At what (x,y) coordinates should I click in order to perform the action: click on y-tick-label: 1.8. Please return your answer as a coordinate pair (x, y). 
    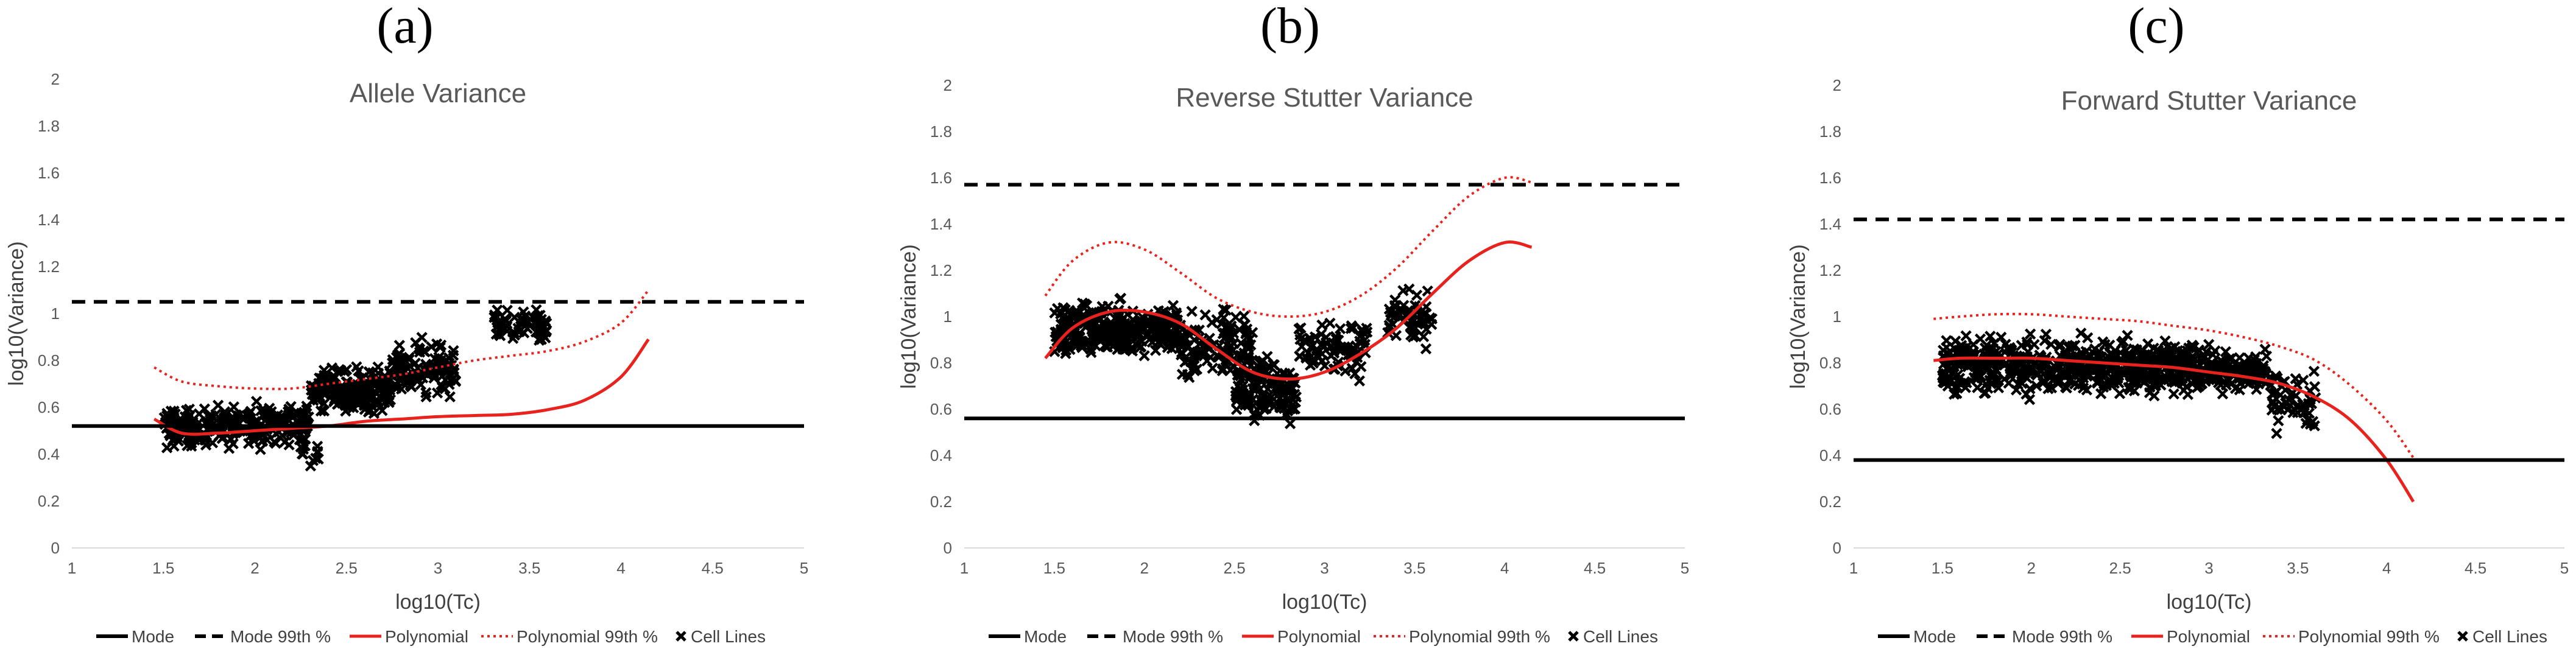
    Looking at the image, I should click on (49, 126).